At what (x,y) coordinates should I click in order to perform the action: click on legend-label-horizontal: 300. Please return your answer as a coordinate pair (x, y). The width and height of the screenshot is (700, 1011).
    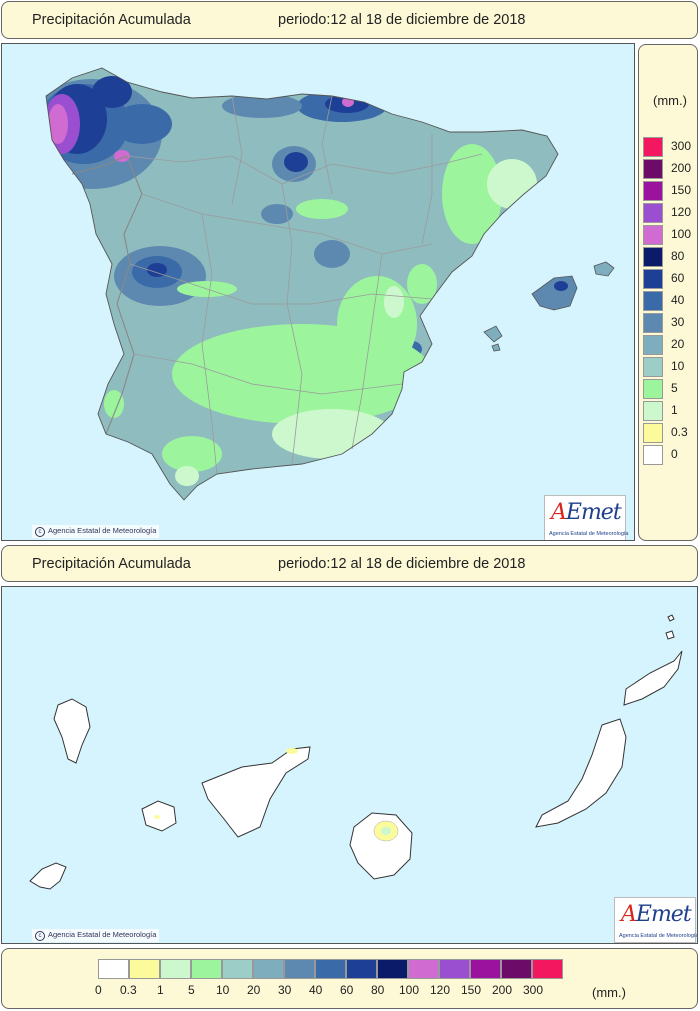
    Looking at the image, I should click on (533, 990).